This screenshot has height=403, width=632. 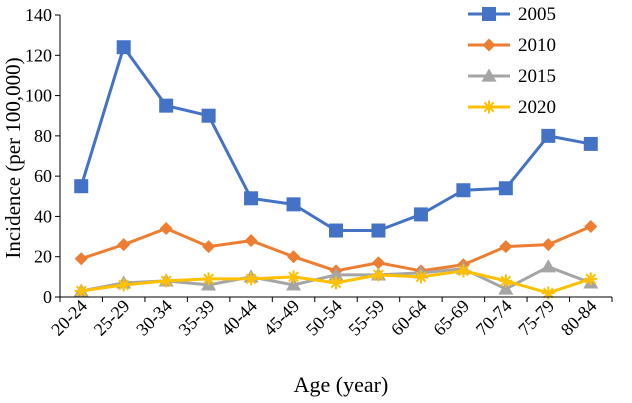 I want to click on y-tick-label: 40, so click(x=43, y=216).